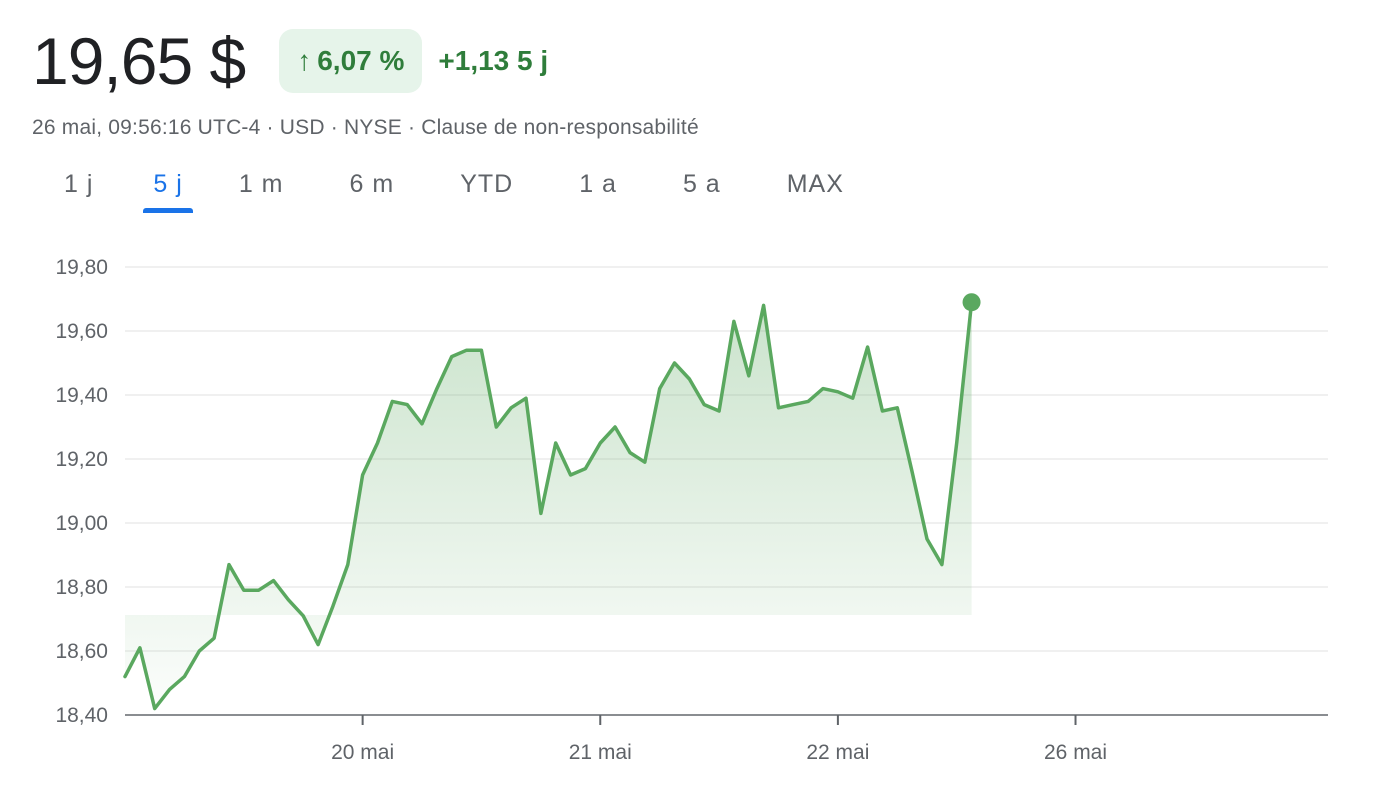 This screenshot has width=1382, height=796. What do you see at coordinates (81, 267) in the screenshot?
I see `y-tick-label: 19,80` at bounding box center [81, 267].